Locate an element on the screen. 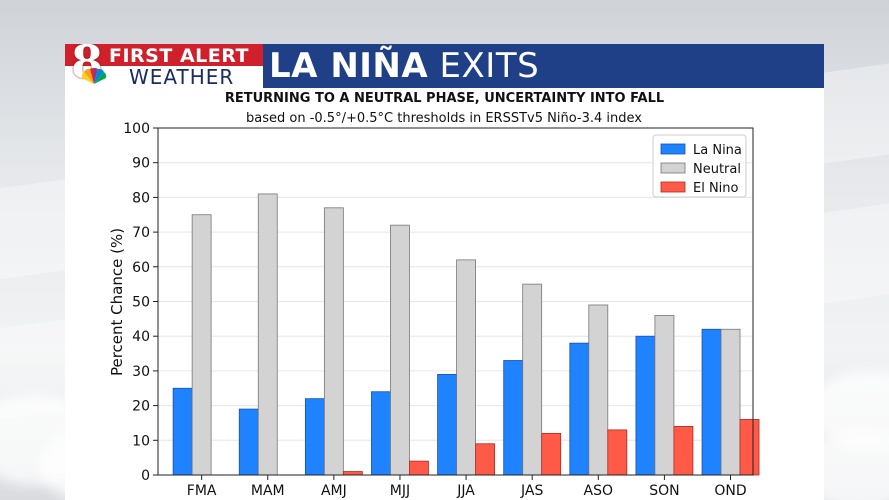 The image size is (889, 500). y-tick-label: 40 is located at coordinates (141, 337).